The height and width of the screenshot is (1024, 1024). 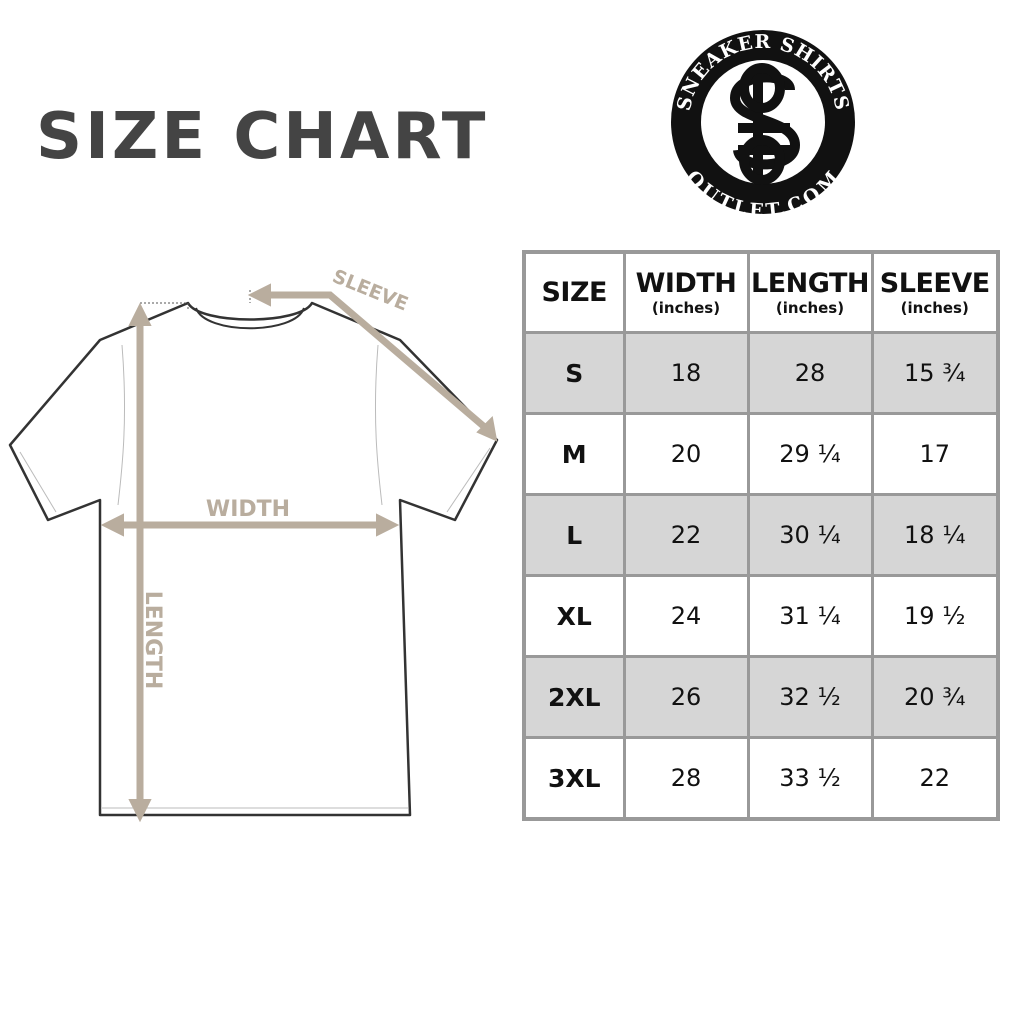 What do you see at coordinates (574, 292) in the screenshot?
I see `header-size: SIZE` at bounding box center [574, 292].